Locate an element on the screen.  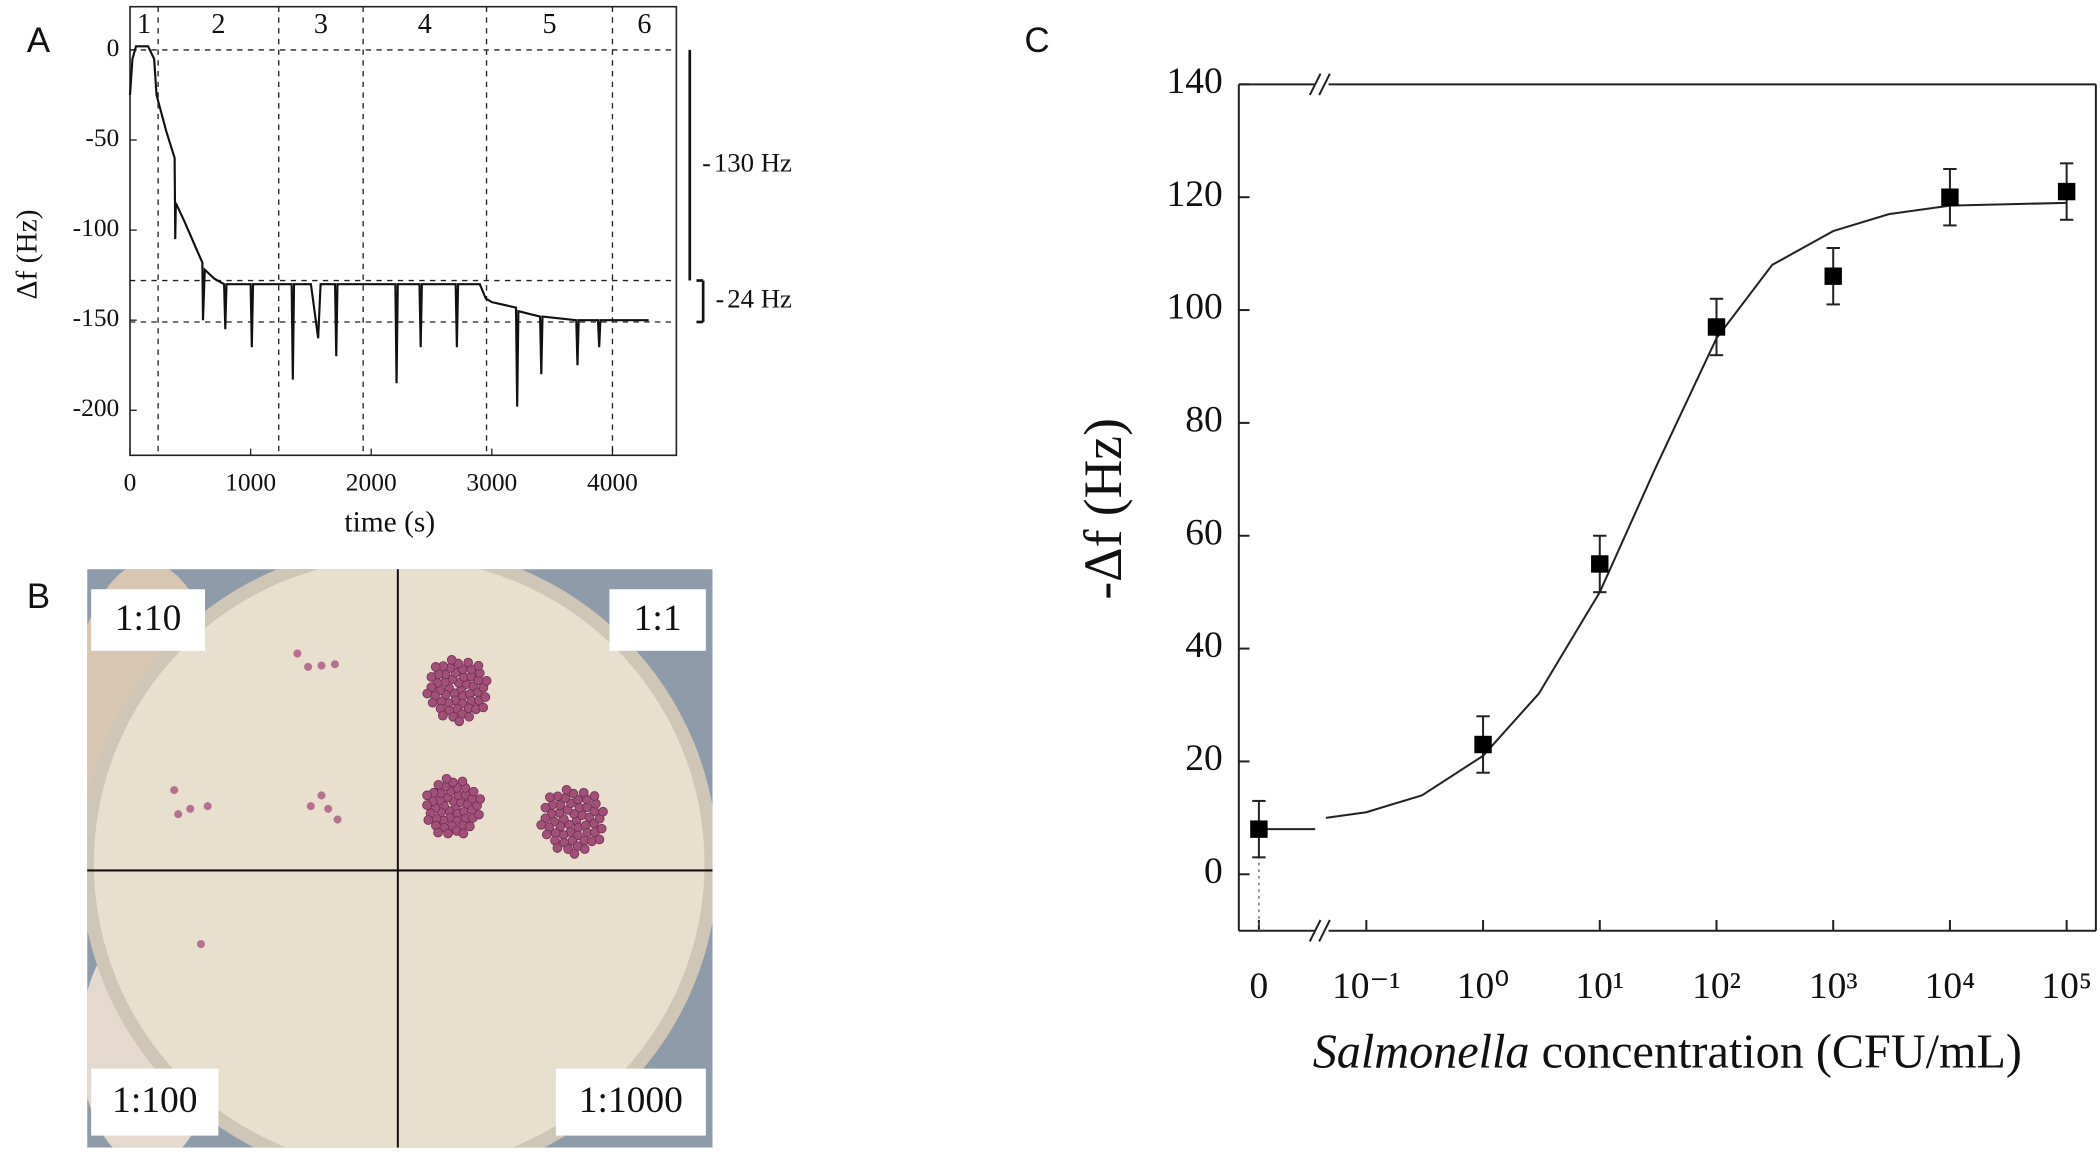
x-tick-label: 2000 is located at coordinates (371, 482).